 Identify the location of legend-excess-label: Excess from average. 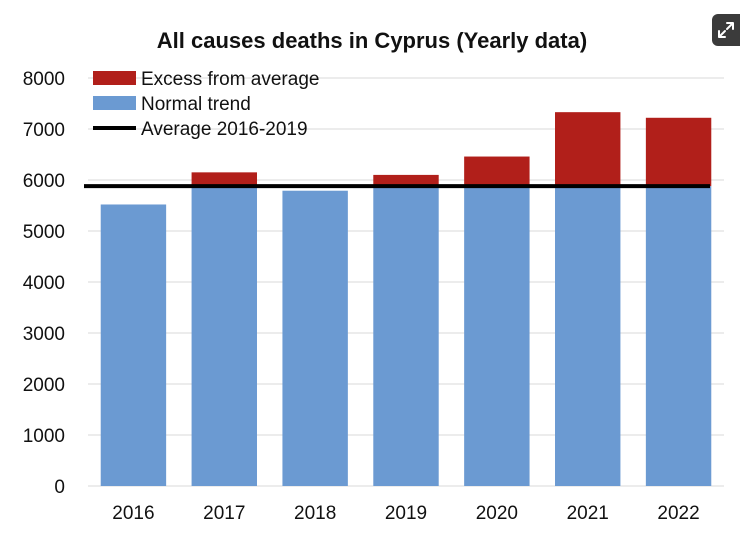
(230, 79).